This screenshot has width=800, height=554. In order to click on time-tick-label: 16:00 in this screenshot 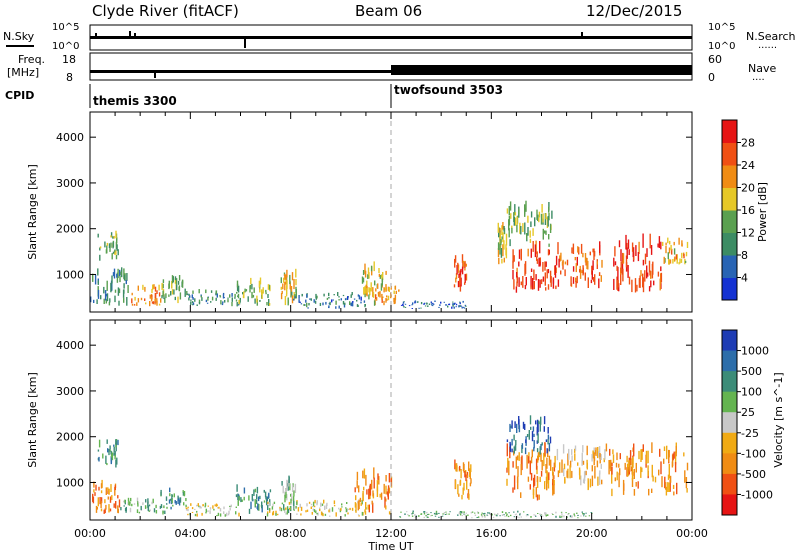, I will do `click(491, 533)`.